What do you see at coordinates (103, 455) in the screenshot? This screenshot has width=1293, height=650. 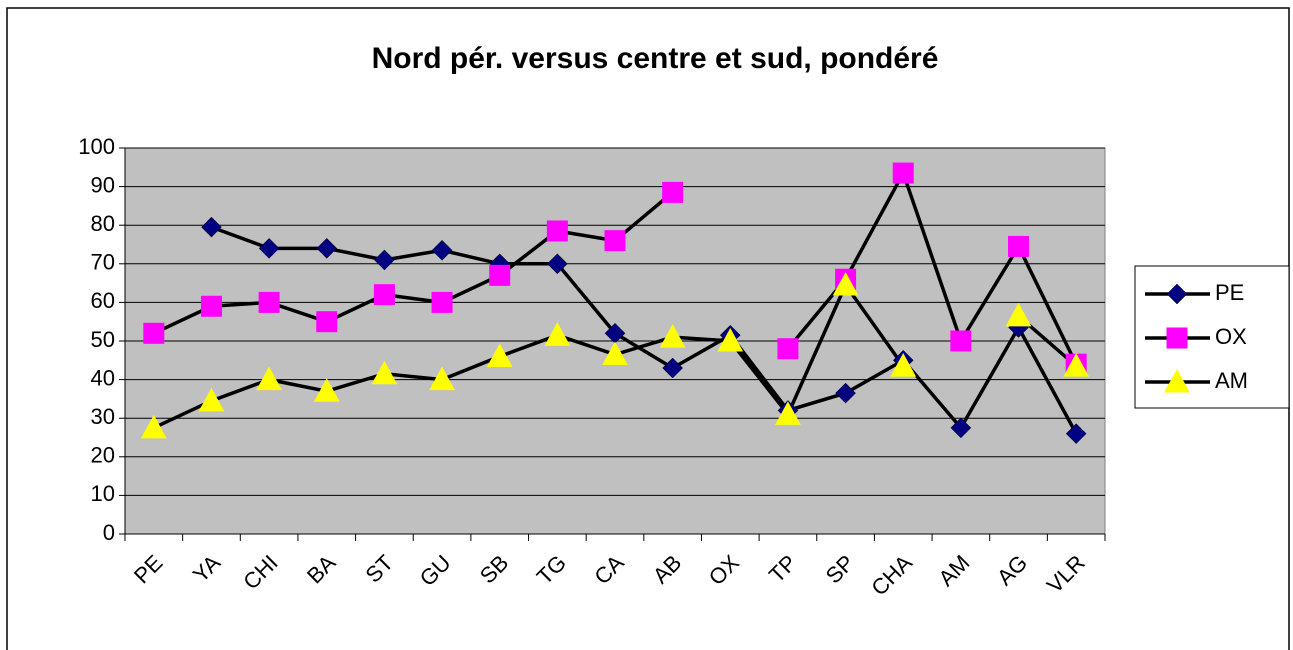 I see `y-tick-label: 20` at bounding box center [103, 455].